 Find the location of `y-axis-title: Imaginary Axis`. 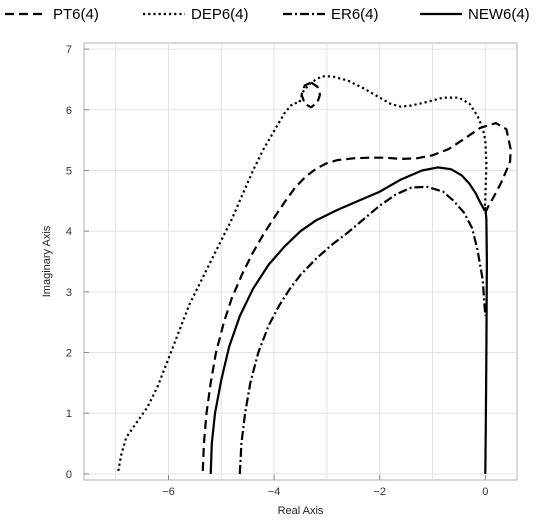

y-axis-title: Imaginary Axis is located at coordinates (47, 261).